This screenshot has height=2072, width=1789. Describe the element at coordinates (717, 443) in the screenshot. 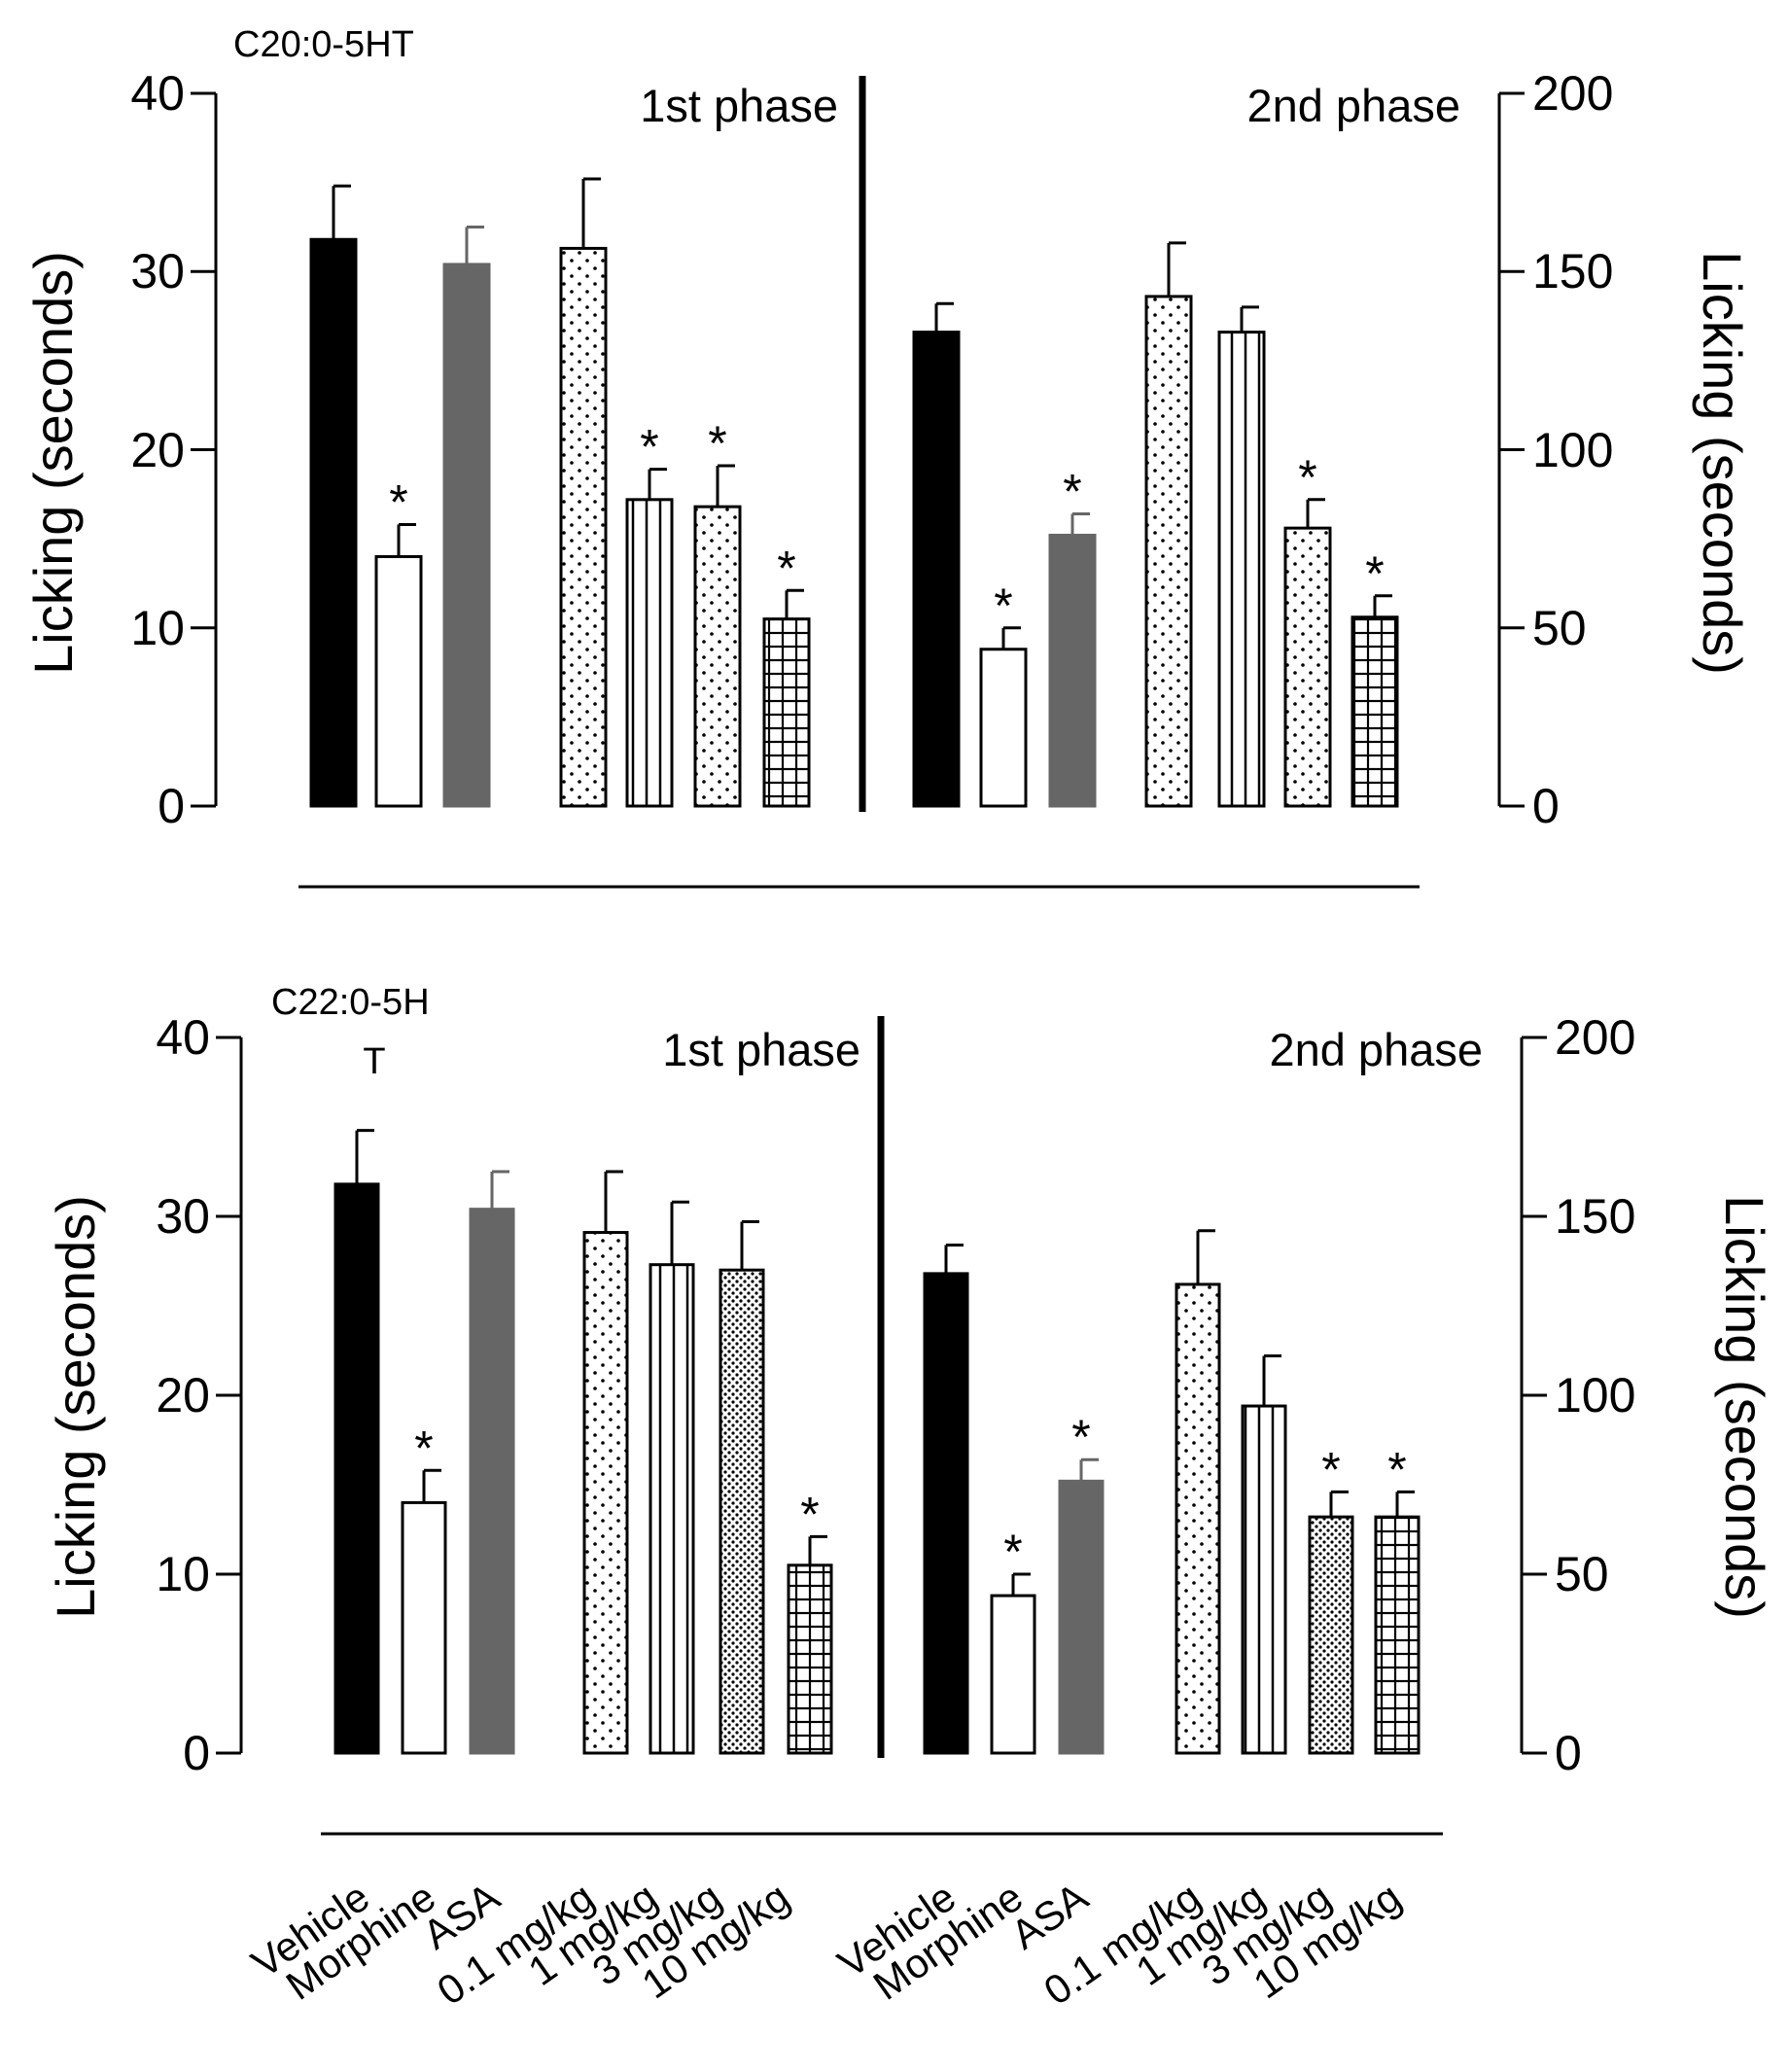

I see `significance-star-3-mg-kg-phase1: *` at that location.